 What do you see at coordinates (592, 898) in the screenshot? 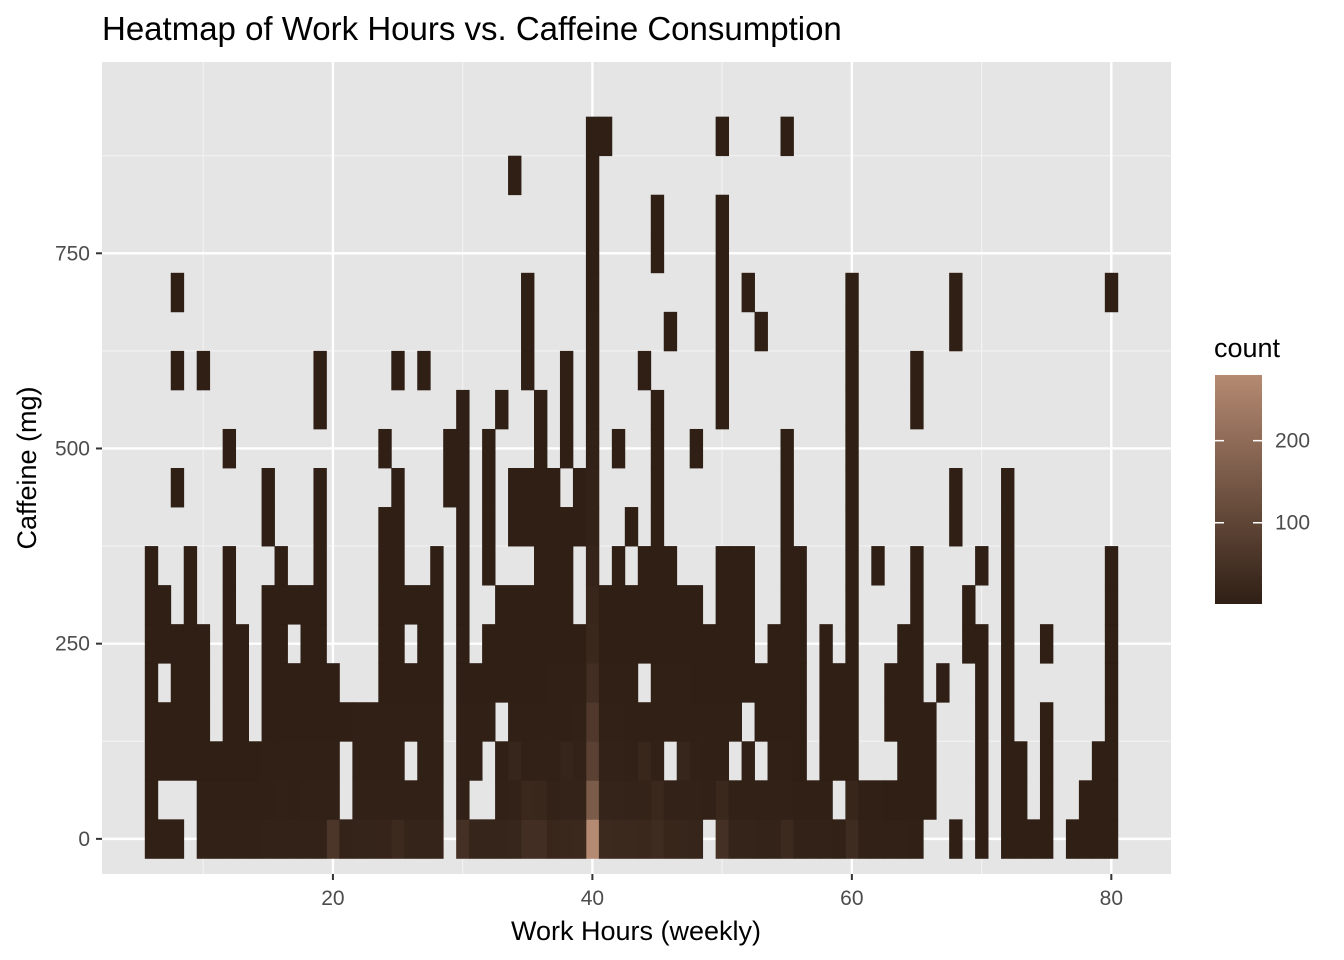
I see `x-tick-label: 40` at bounding box center [592, 898].